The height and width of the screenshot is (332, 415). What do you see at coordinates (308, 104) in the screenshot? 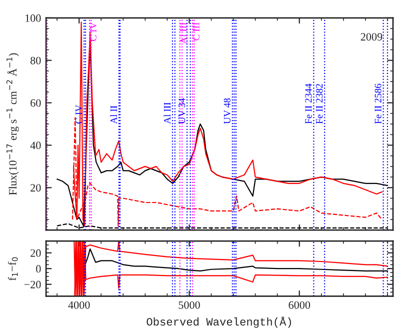
I see `ref-line-label: Fe II 2344` at bounding box center [308, 104].